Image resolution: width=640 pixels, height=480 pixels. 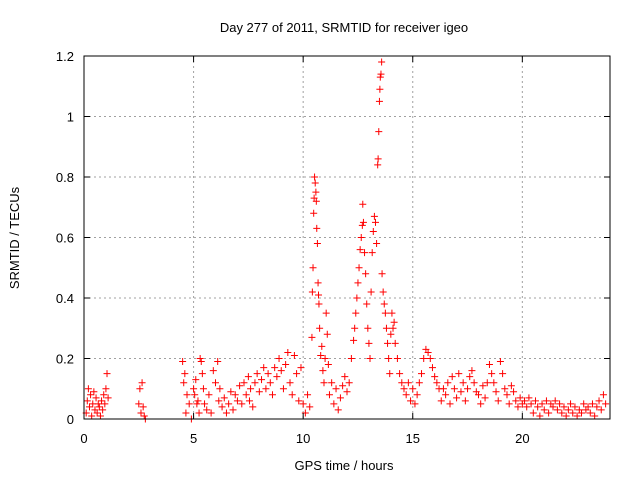 I want to click on y-tick-label: 0.4, so click(x=65, y=298).